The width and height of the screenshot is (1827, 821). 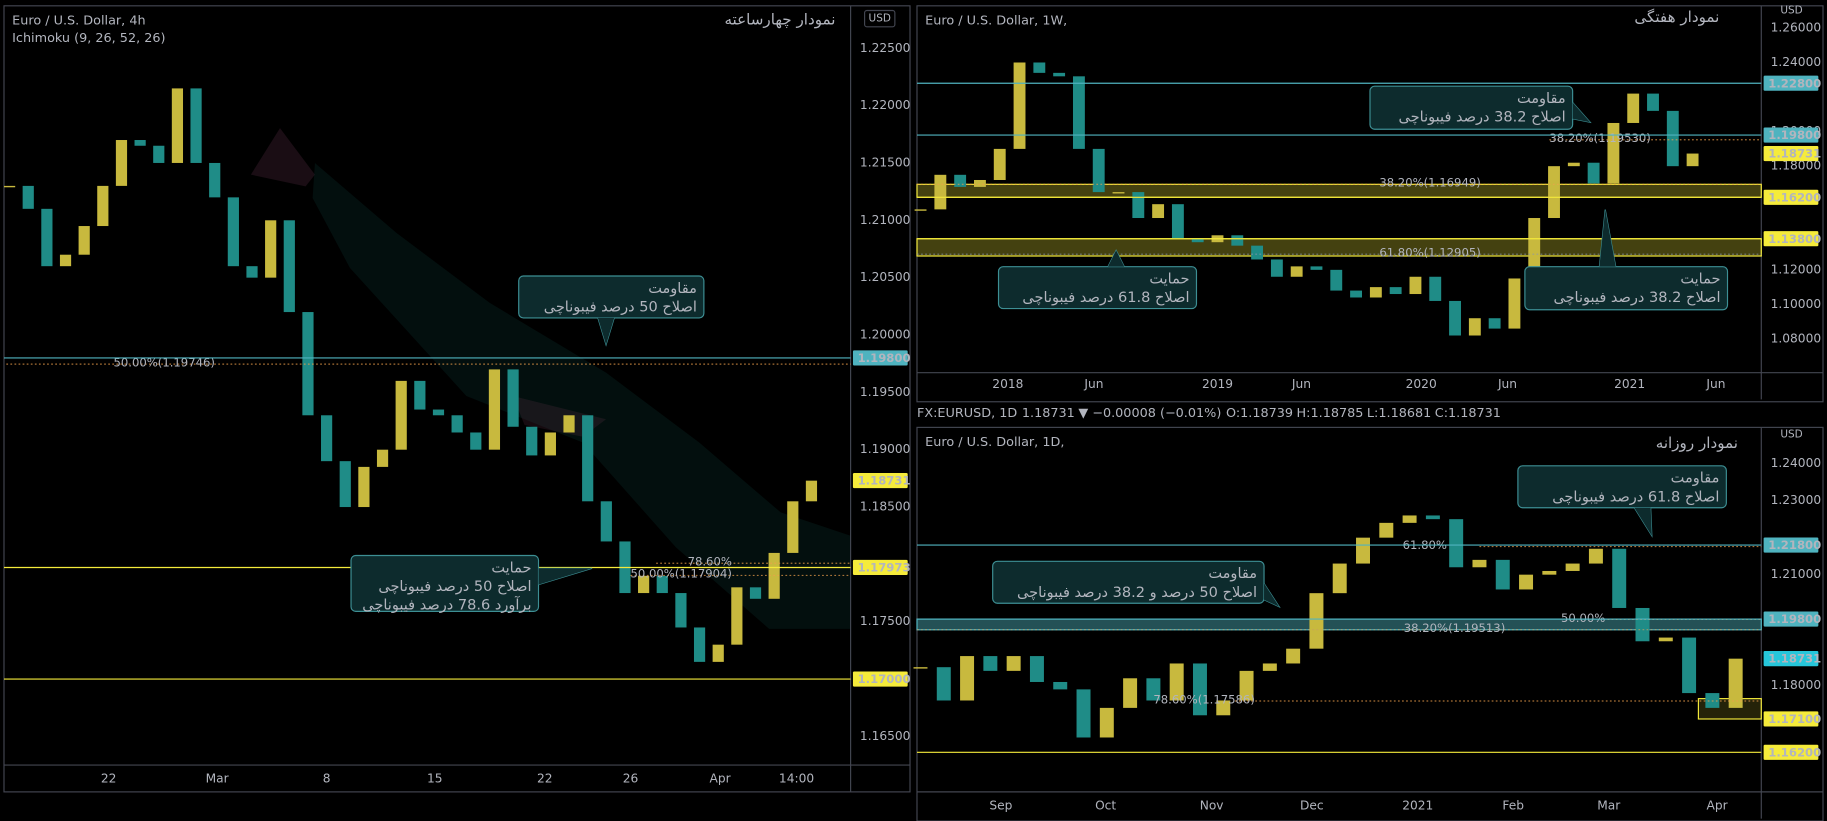 I want to click on y-tick-label: 1.08000, so click(x=1796, y=338).